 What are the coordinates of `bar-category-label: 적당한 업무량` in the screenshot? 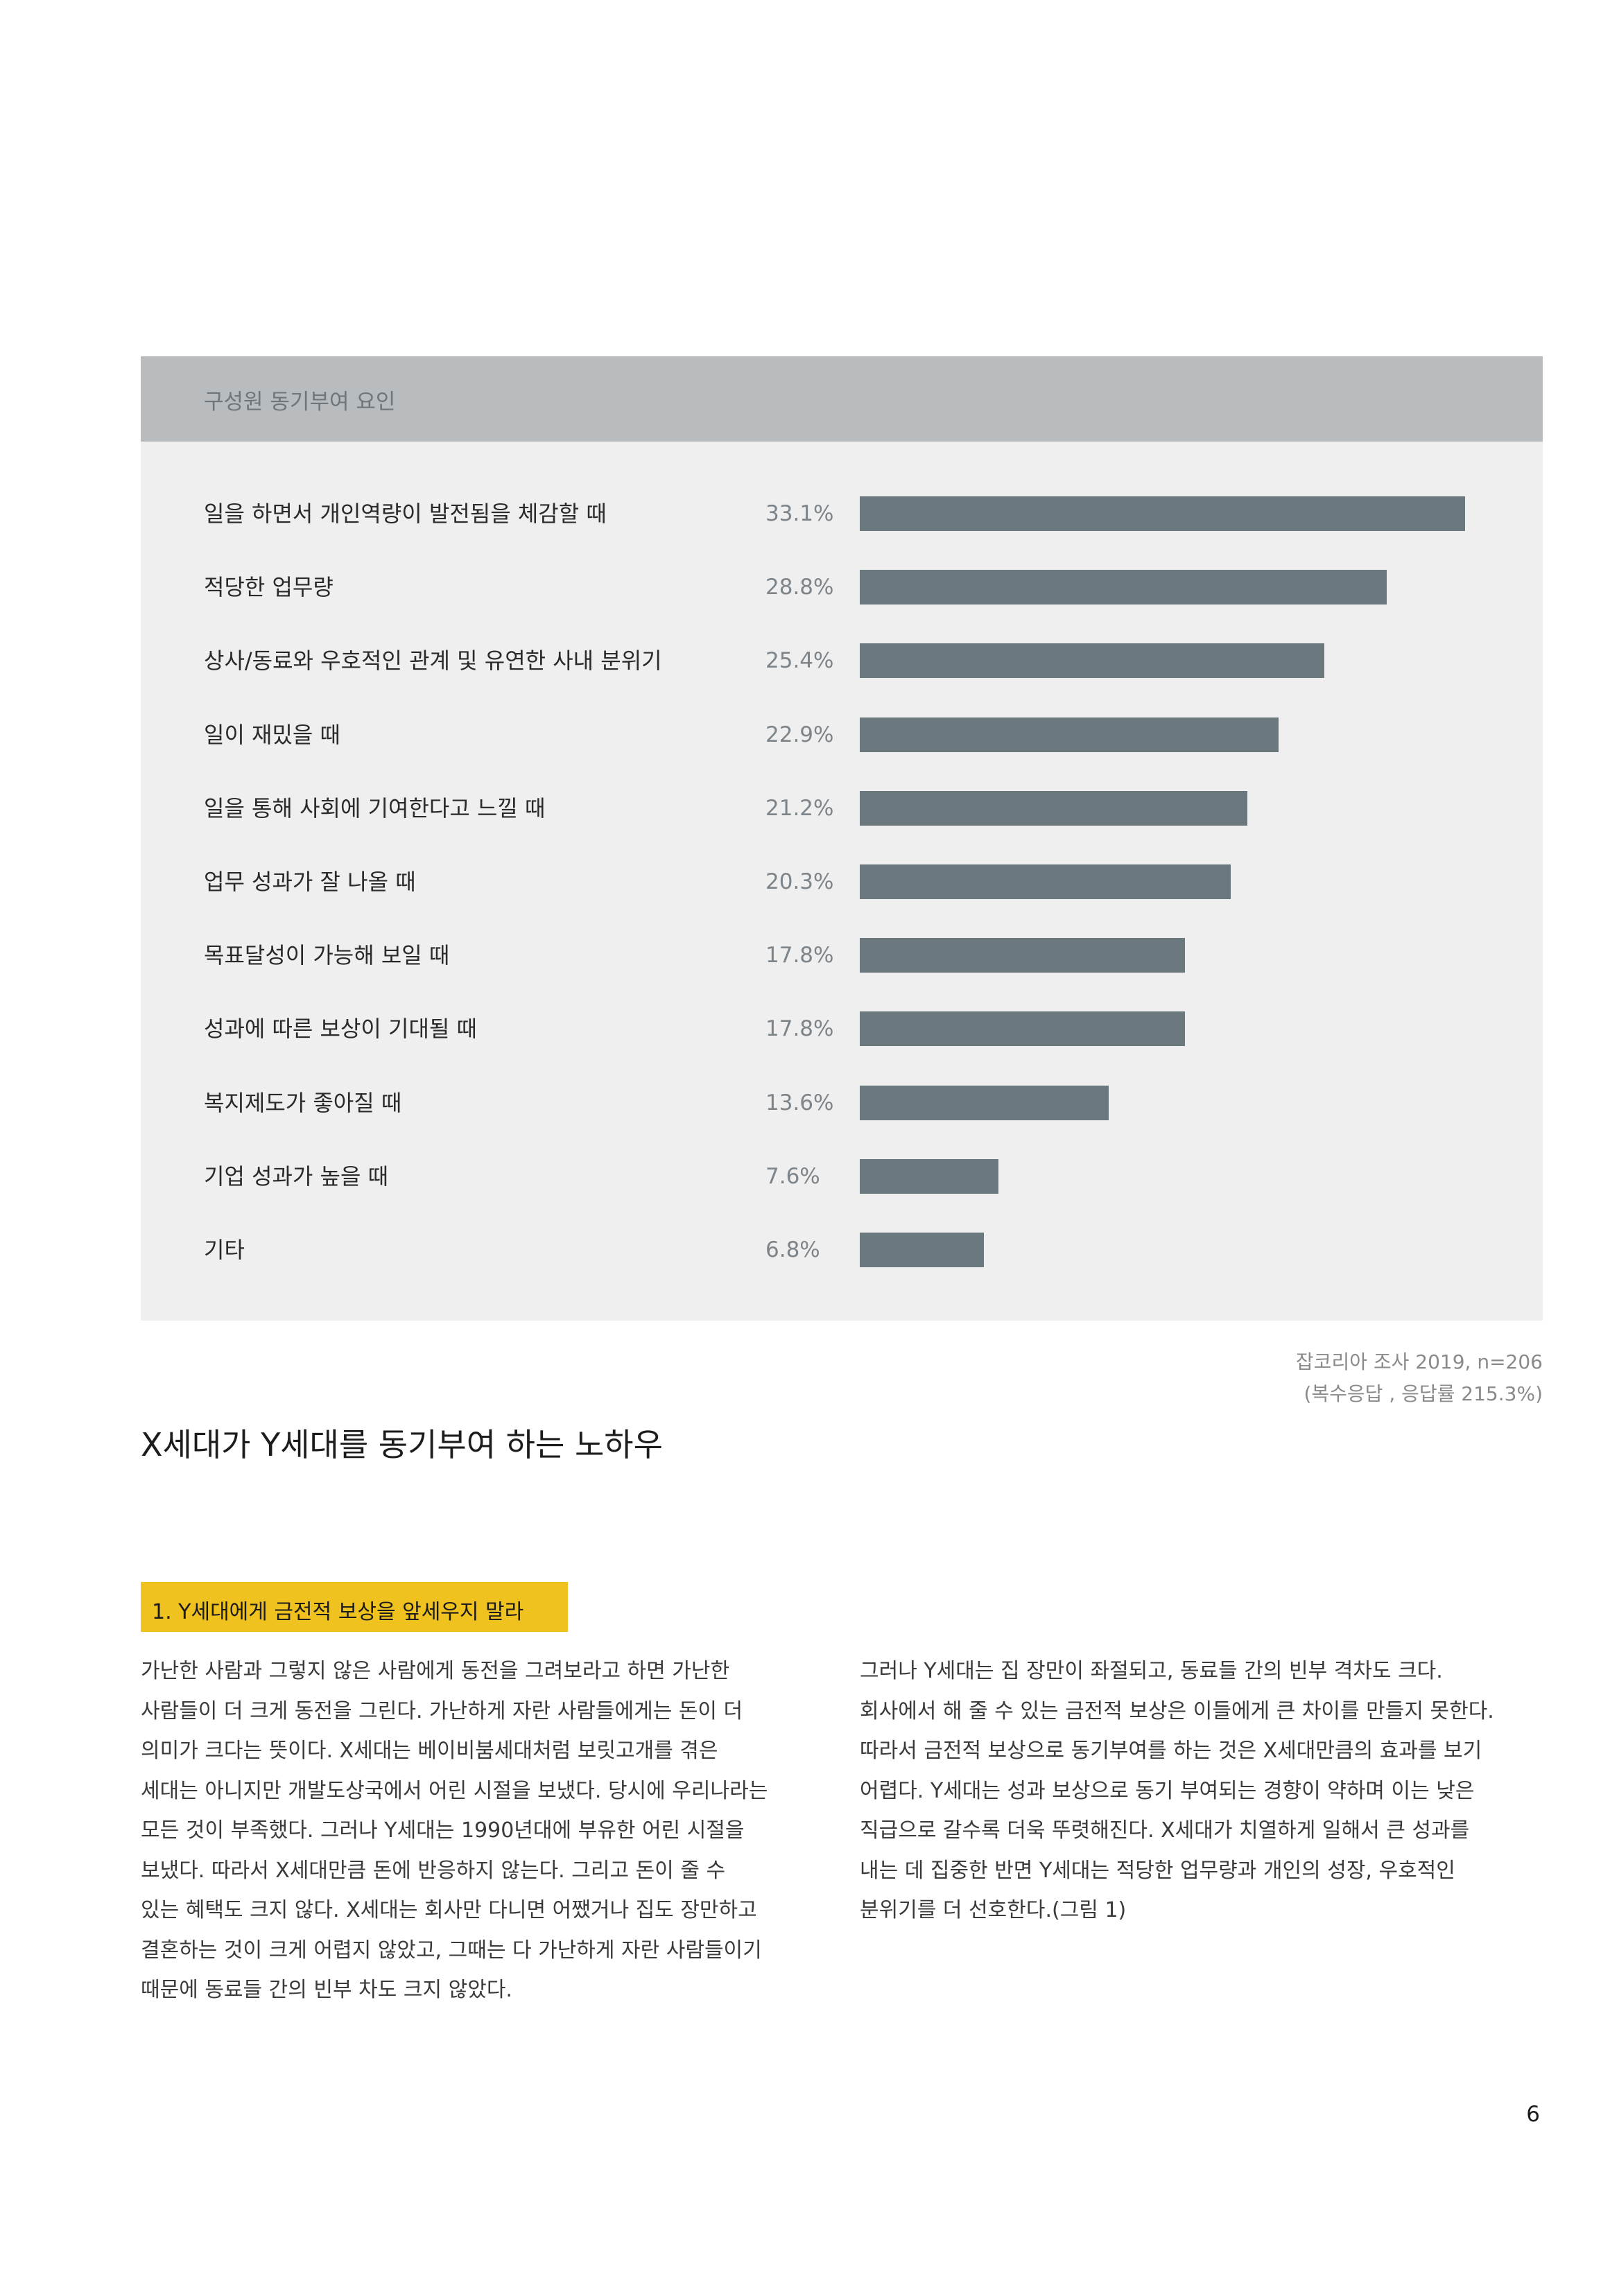 It's located at (269, 587).